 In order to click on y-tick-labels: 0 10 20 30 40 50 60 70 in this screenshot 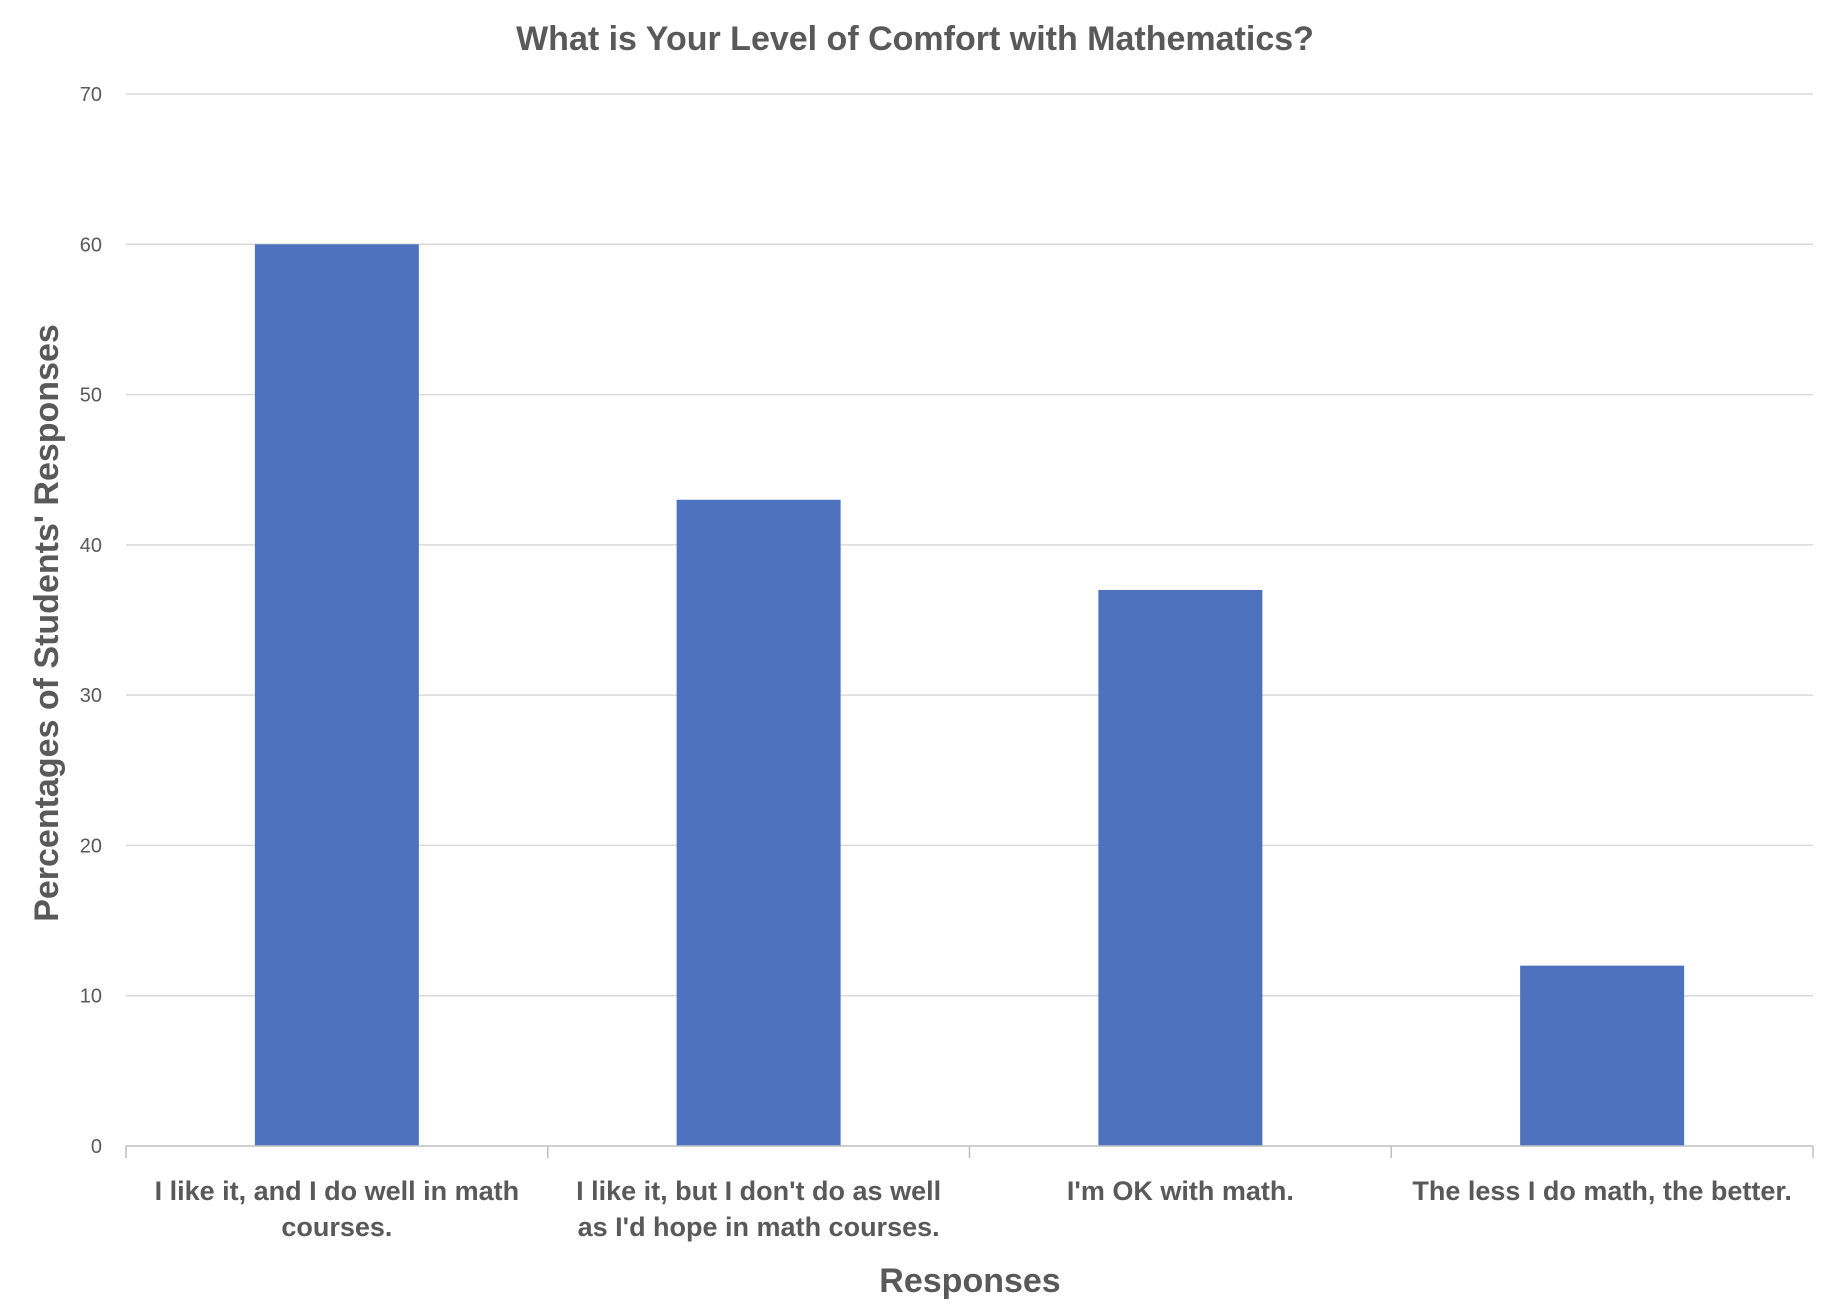, I will do `click(91, 621)`.